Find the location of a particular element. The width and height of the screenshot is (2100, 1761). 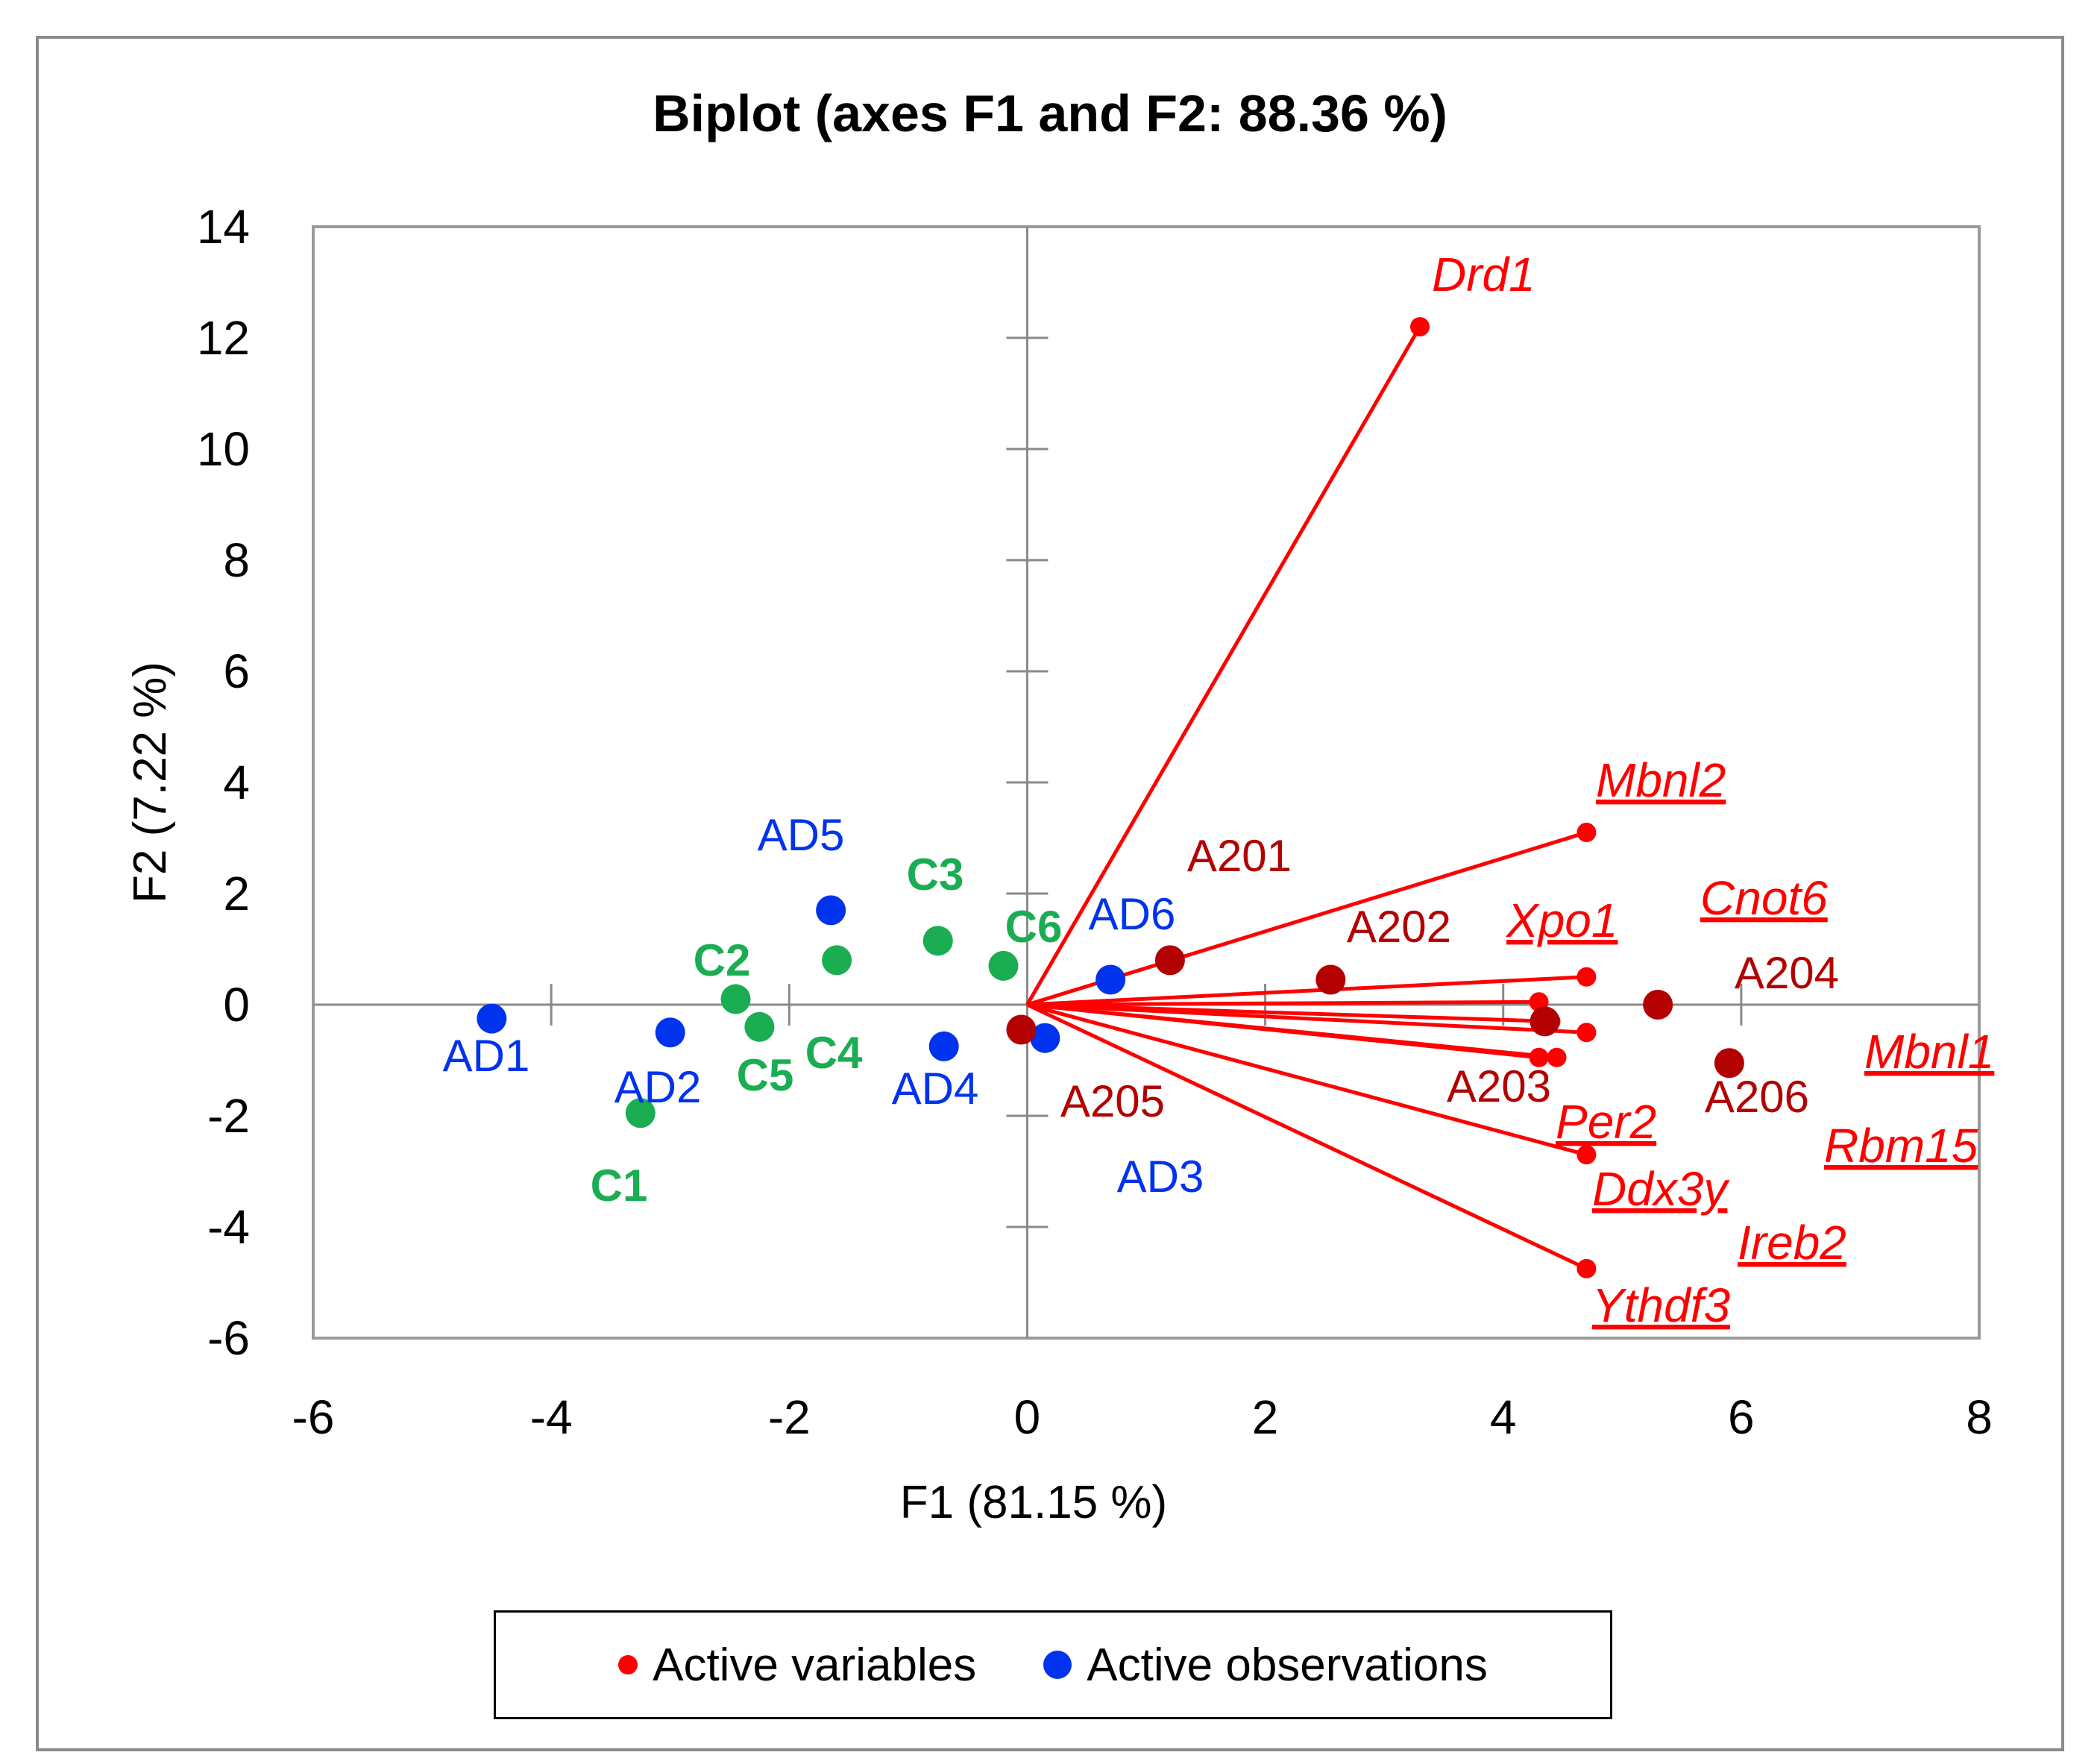

vector-line-per2 is located at coordinates (1292, 1031).